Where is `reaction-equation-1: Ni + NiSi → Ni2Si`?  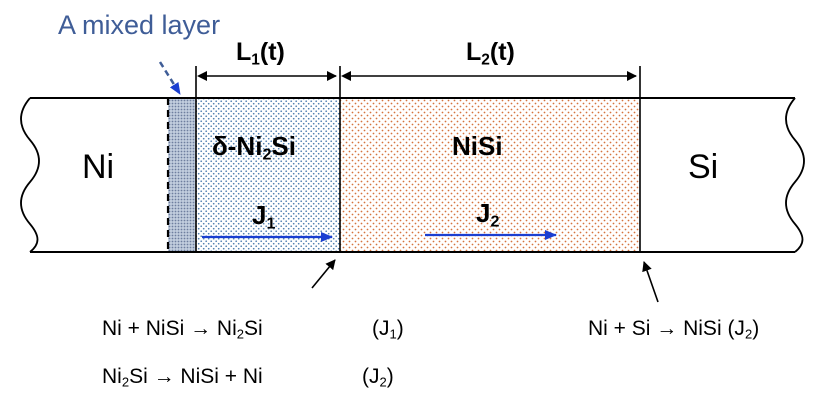
reaction-equation-1: Ni + NiSi → Ni2Si is located at coordinates (182, 329).